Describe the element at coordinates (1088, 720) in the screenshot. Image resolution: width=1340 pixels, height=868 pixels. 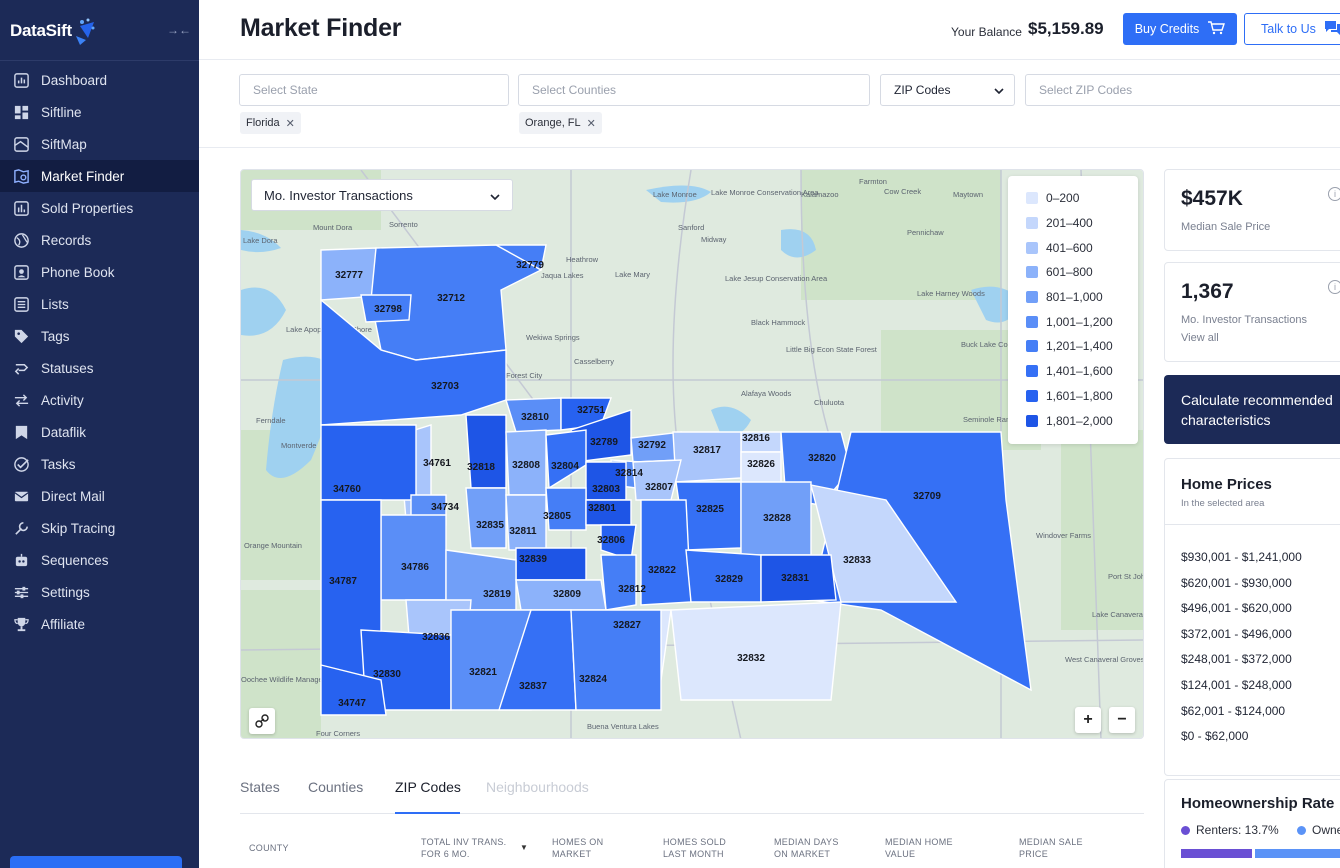
I see `zoom-in-button: +` at that location.